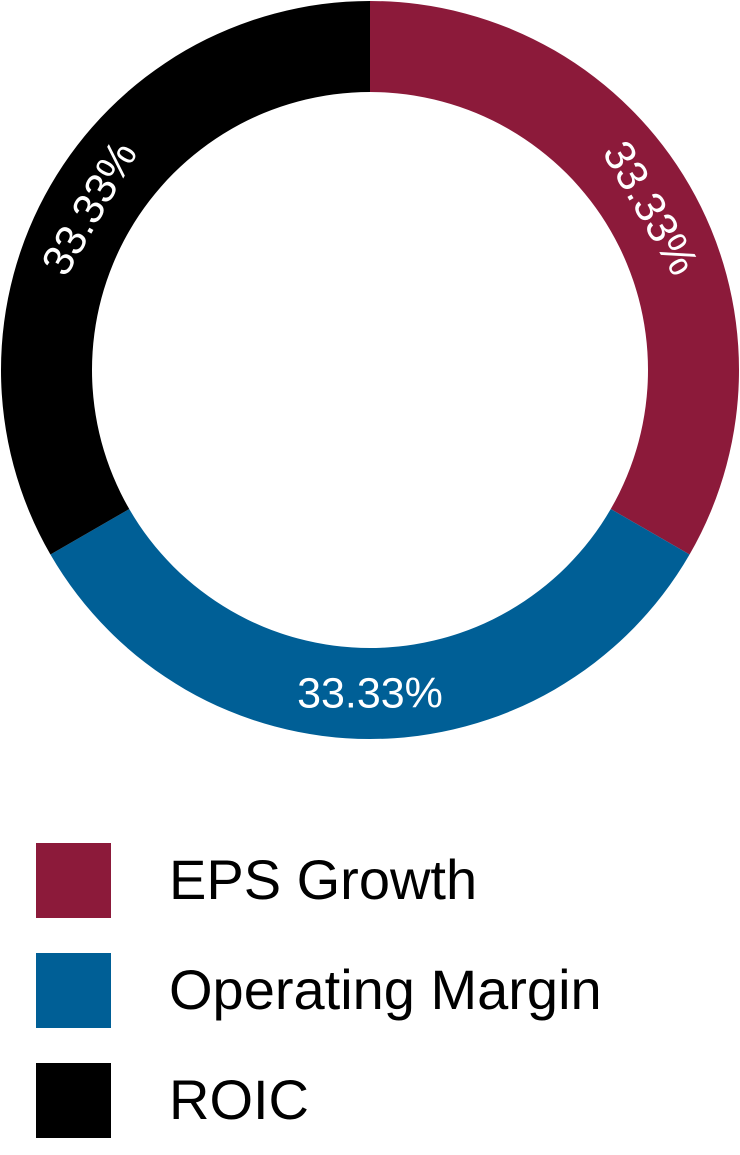 The width and height of the screenshot is (740, 1155). What do you see at coordinates (73, 990) in the screenshot?
I see `legend-swatch-operating-margin` at bounding box center [73, 990].